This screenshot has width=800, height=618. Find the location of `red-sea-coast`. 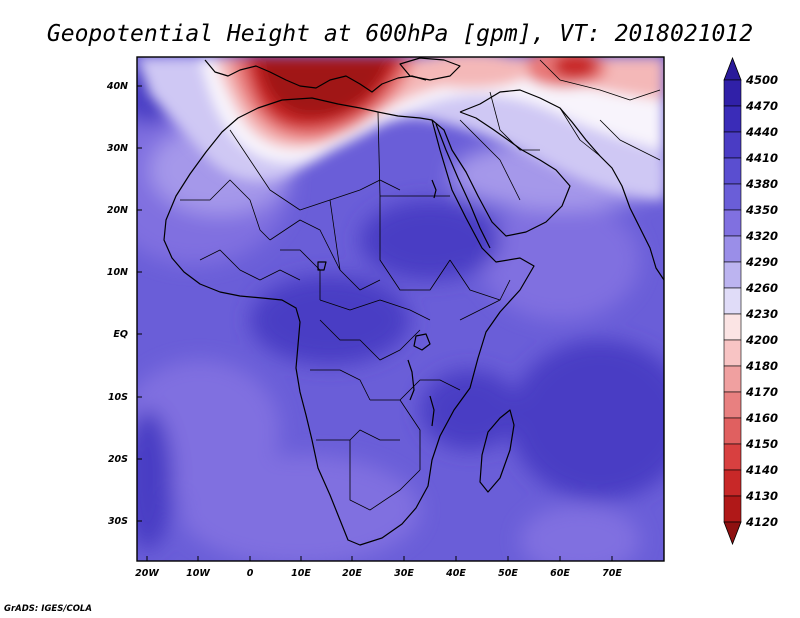

red-sea-coast is located at coordinates (463, 186).